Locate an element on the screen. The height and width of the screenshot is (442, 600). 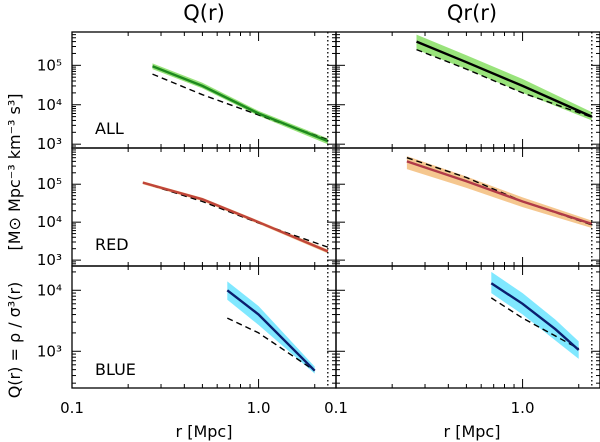
panel-frame-r0c1 is located at coordinates (467, 90).